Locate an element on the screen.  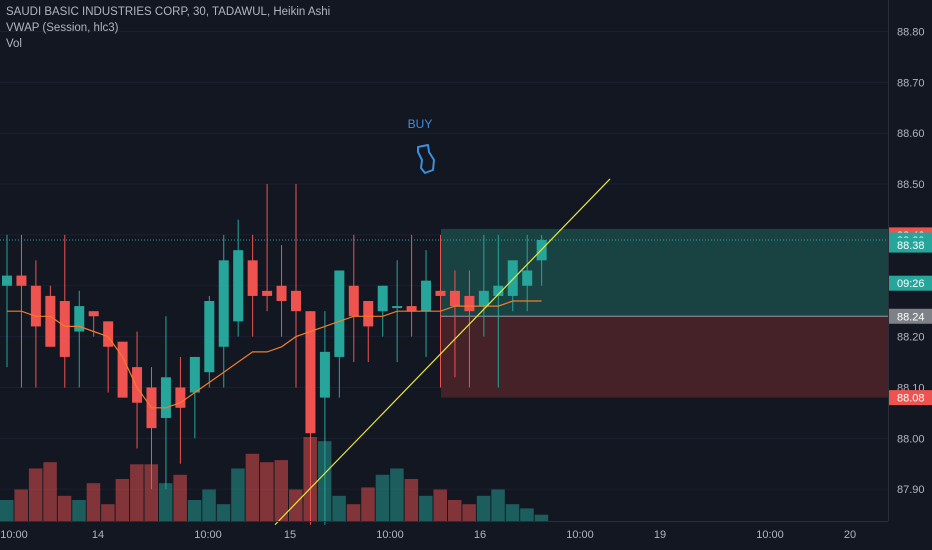
price-tick-label: 87.90 is located at coordinates (911, 490).